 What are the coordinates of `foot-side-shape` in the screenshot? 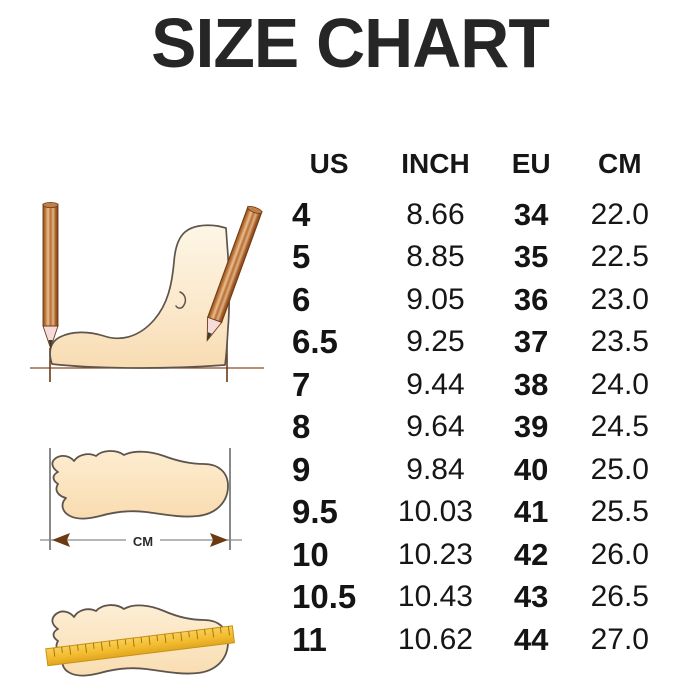 It's located at (140, 296).